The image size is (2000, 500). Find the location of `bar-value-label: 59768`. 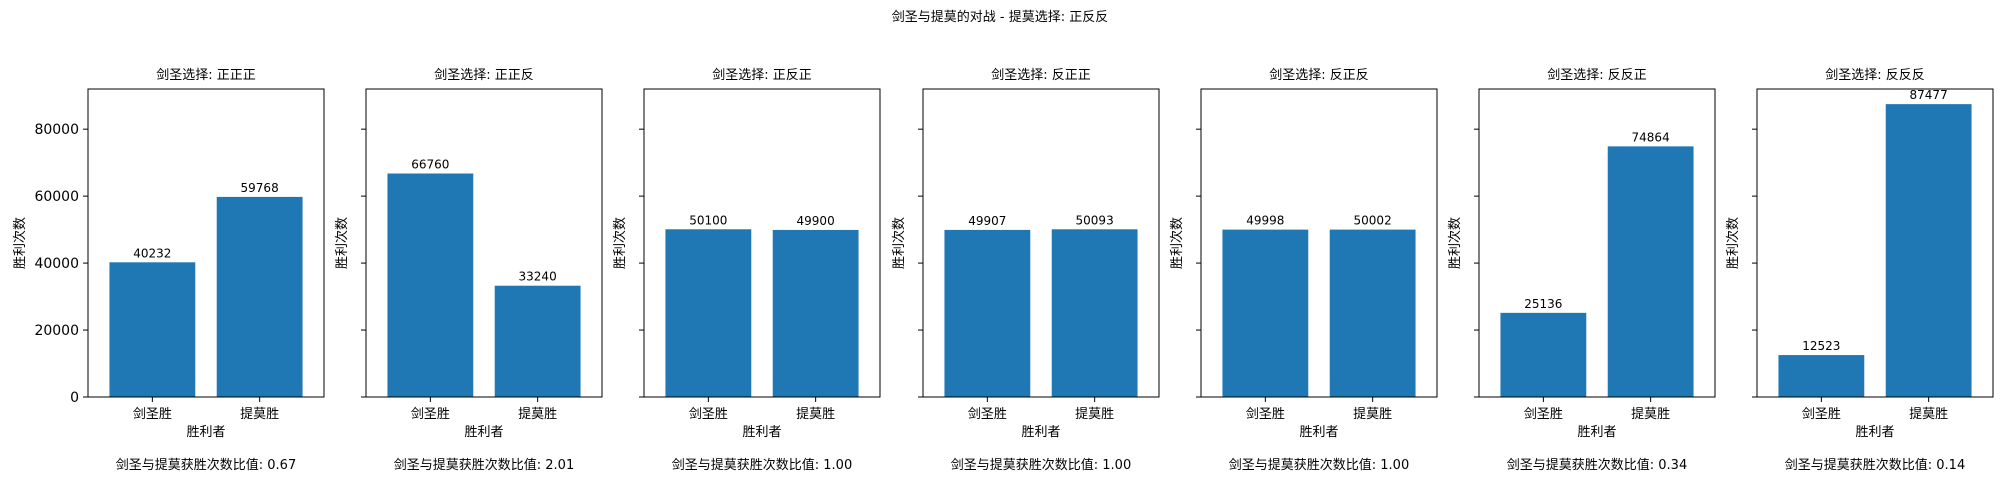

bar-value-label: 59768 is located at coordinates (260, 188).